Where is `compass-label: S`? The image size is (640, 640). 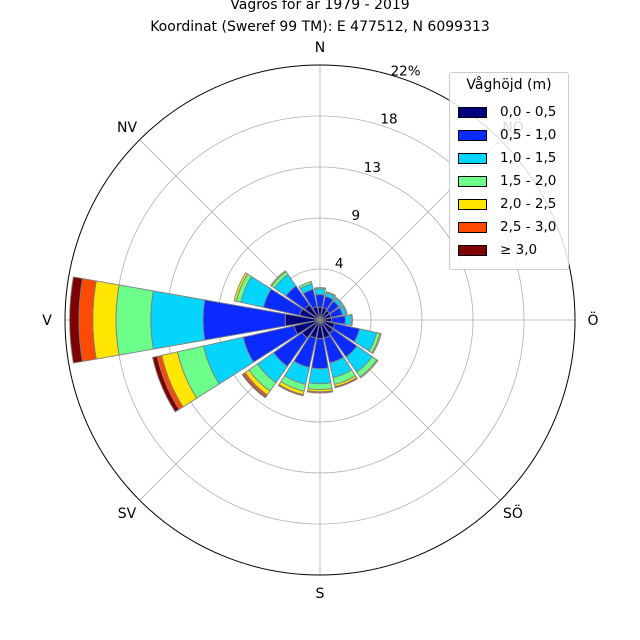
compass-label: S is located at coordinates (320, 594).